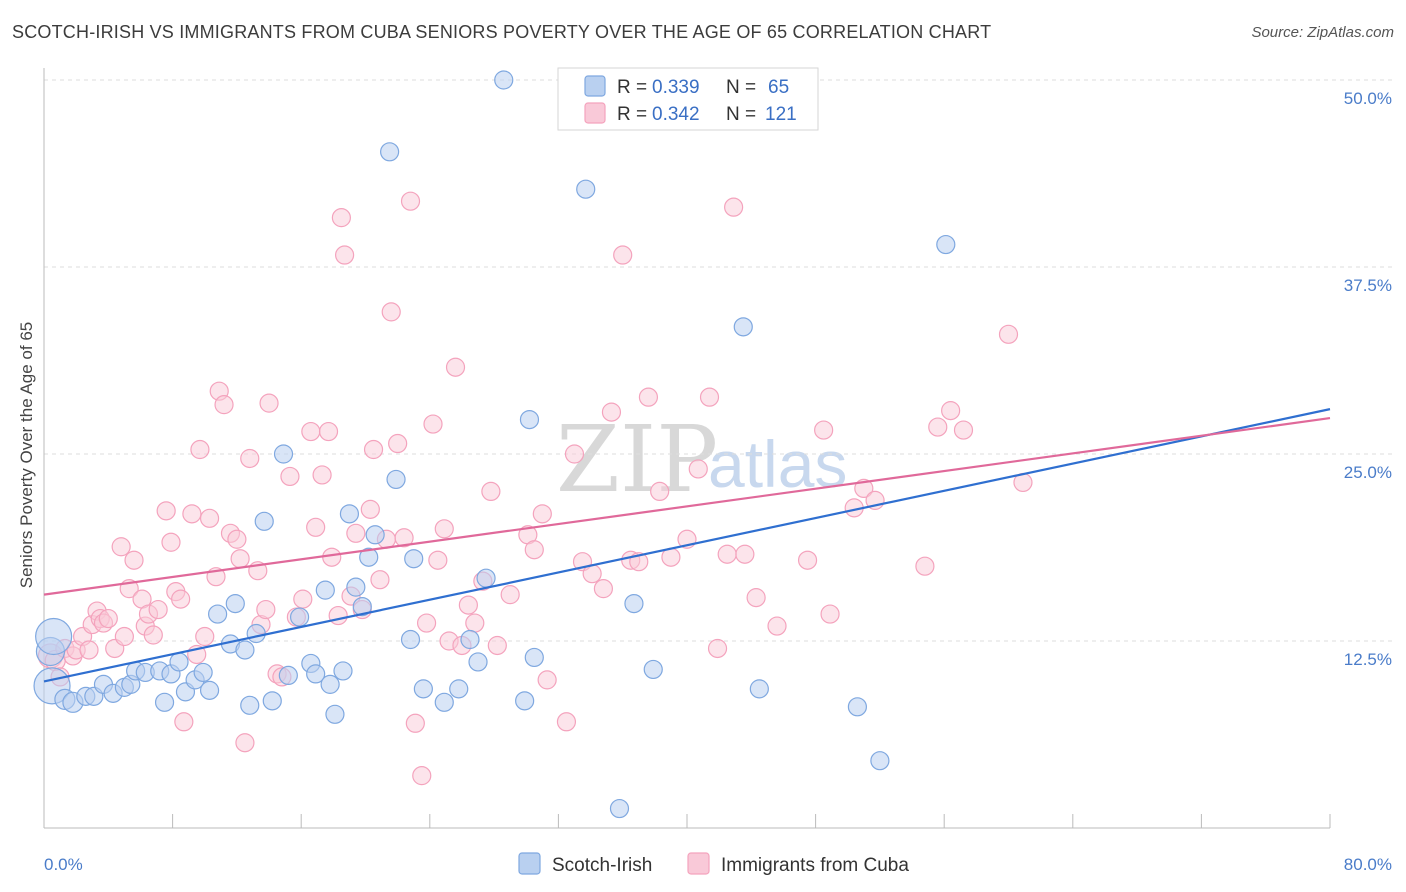  What do you see at coordinates (529, 863) in the screenshot?
I see `bottom-legend-swatch-scotch-irish` at bounding box center [529, 863].